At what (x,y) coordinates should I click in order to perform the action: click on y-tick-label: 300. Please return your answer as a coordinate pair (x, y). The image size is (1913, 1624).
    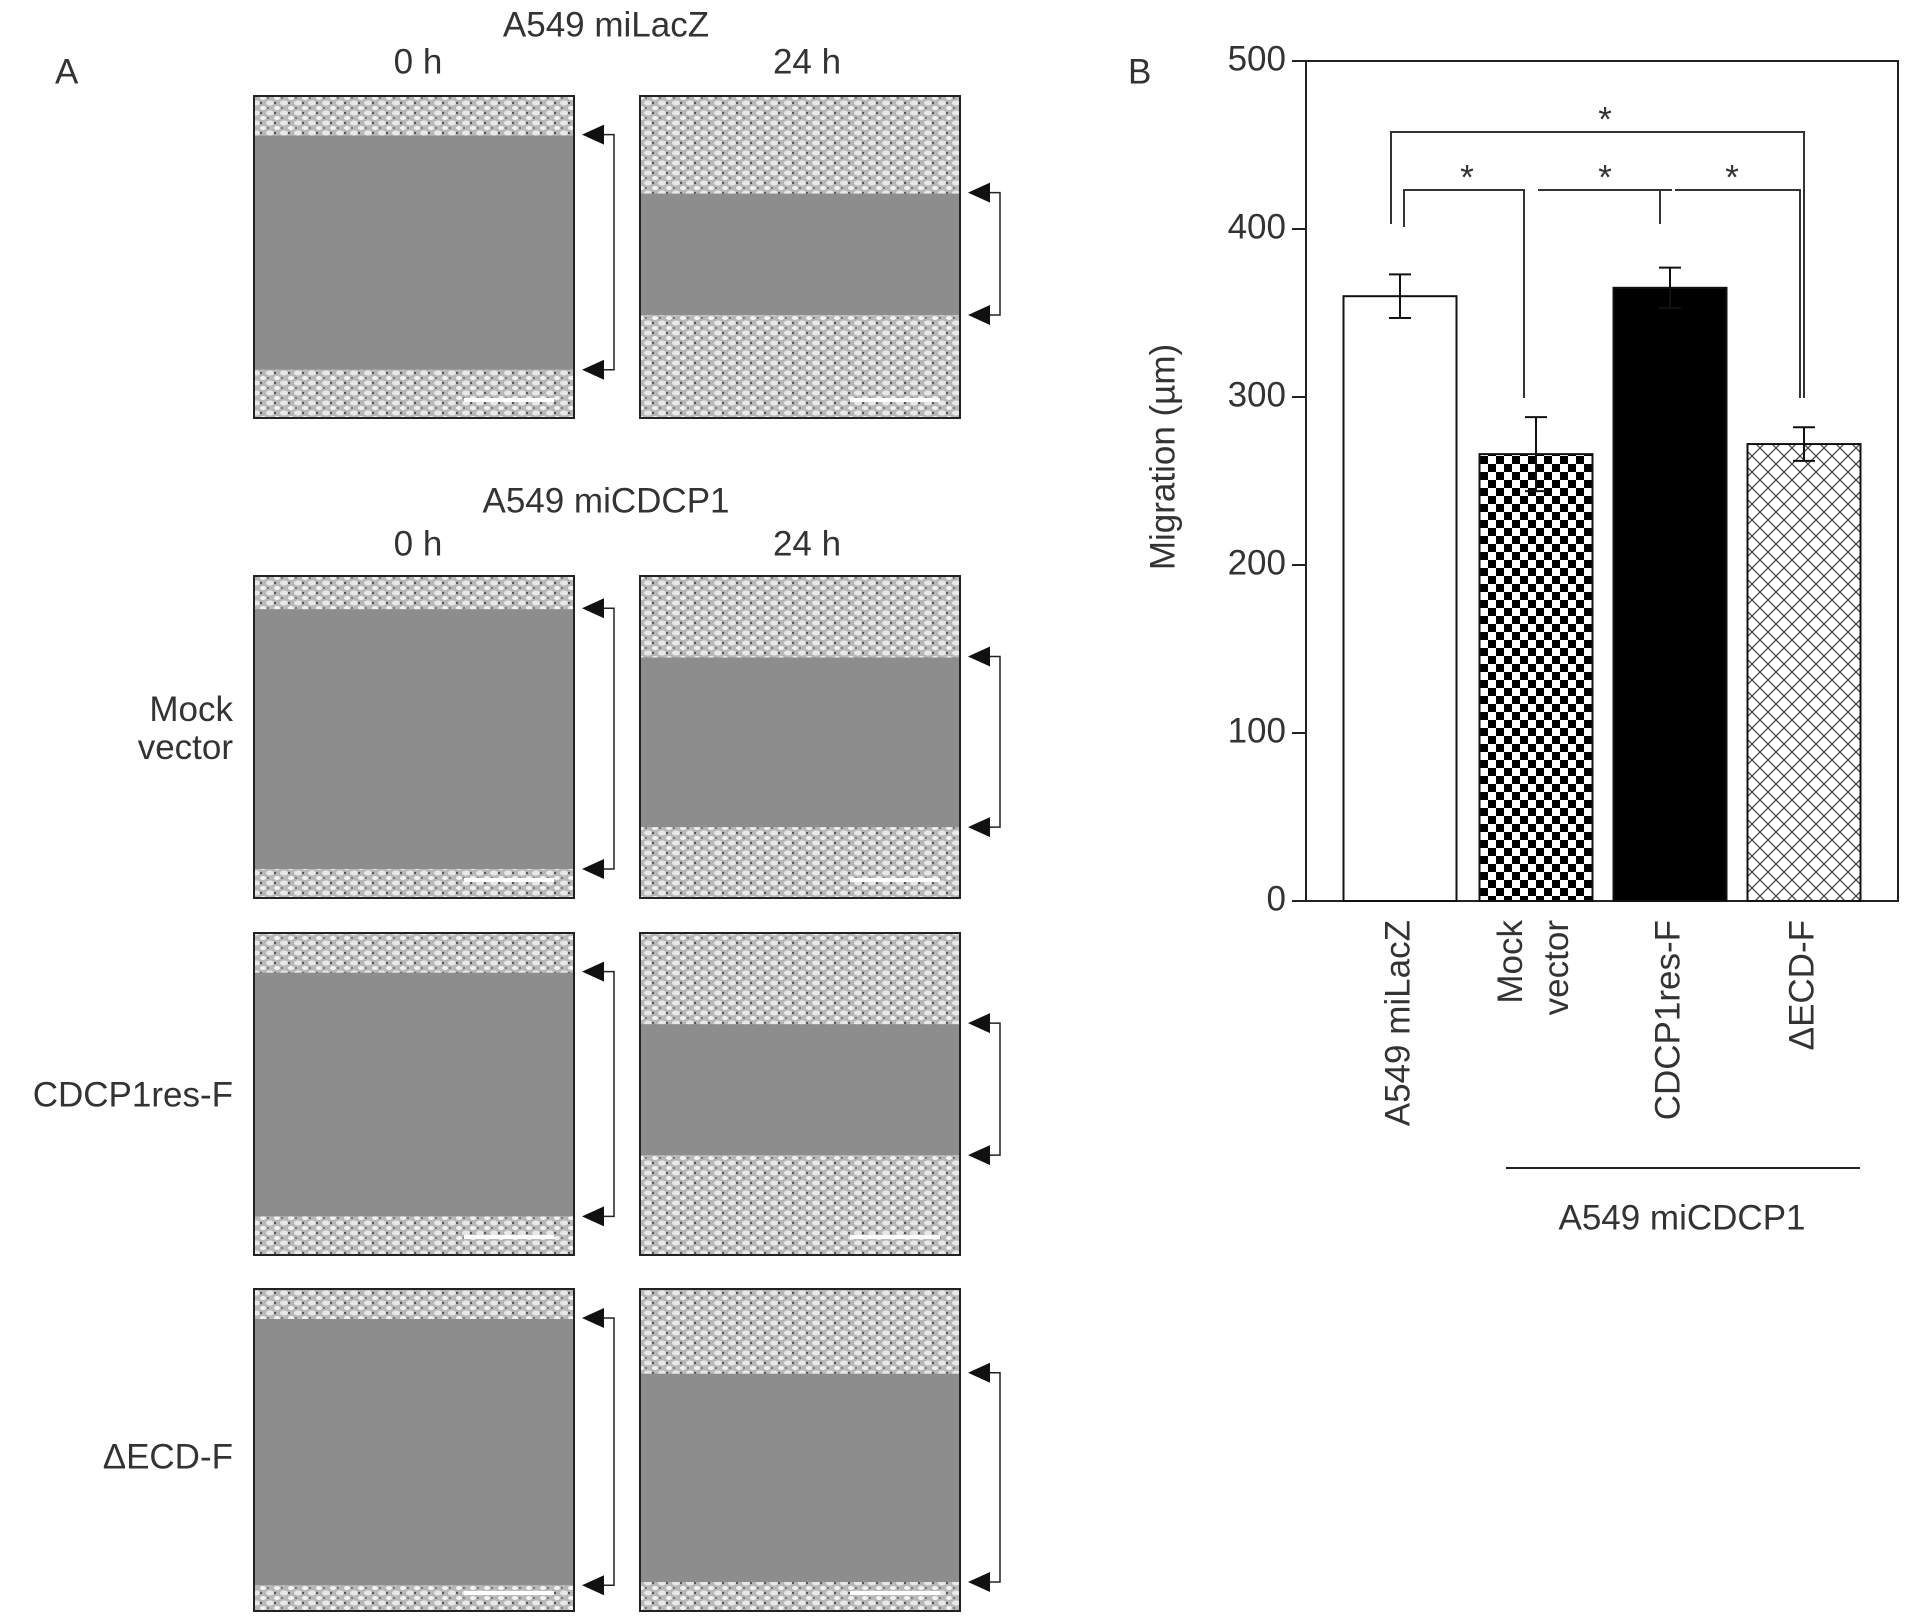
    Looking at the image, I should click on (1257, 394).